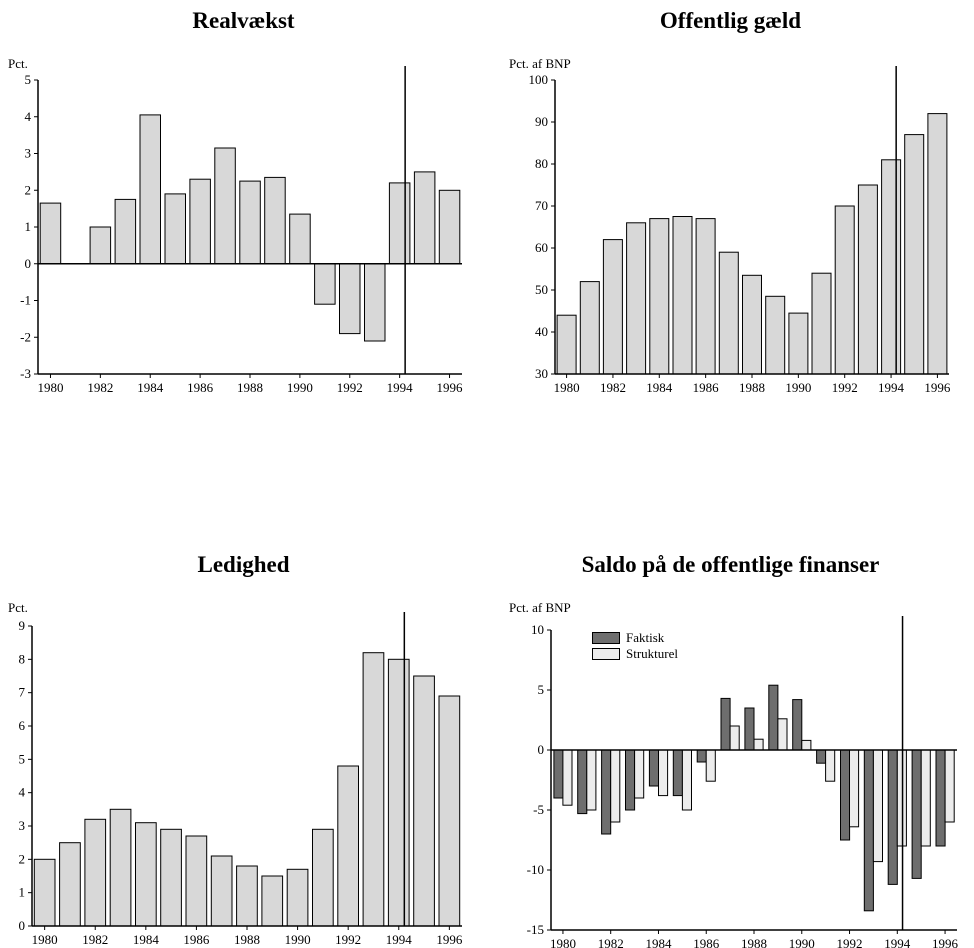 The width and height of the screenshot is (974, 948). What do you see at coordinates (537, 629) in the screenshot?
I see `y-tick-label: 10` at bounding box center [537, 629].